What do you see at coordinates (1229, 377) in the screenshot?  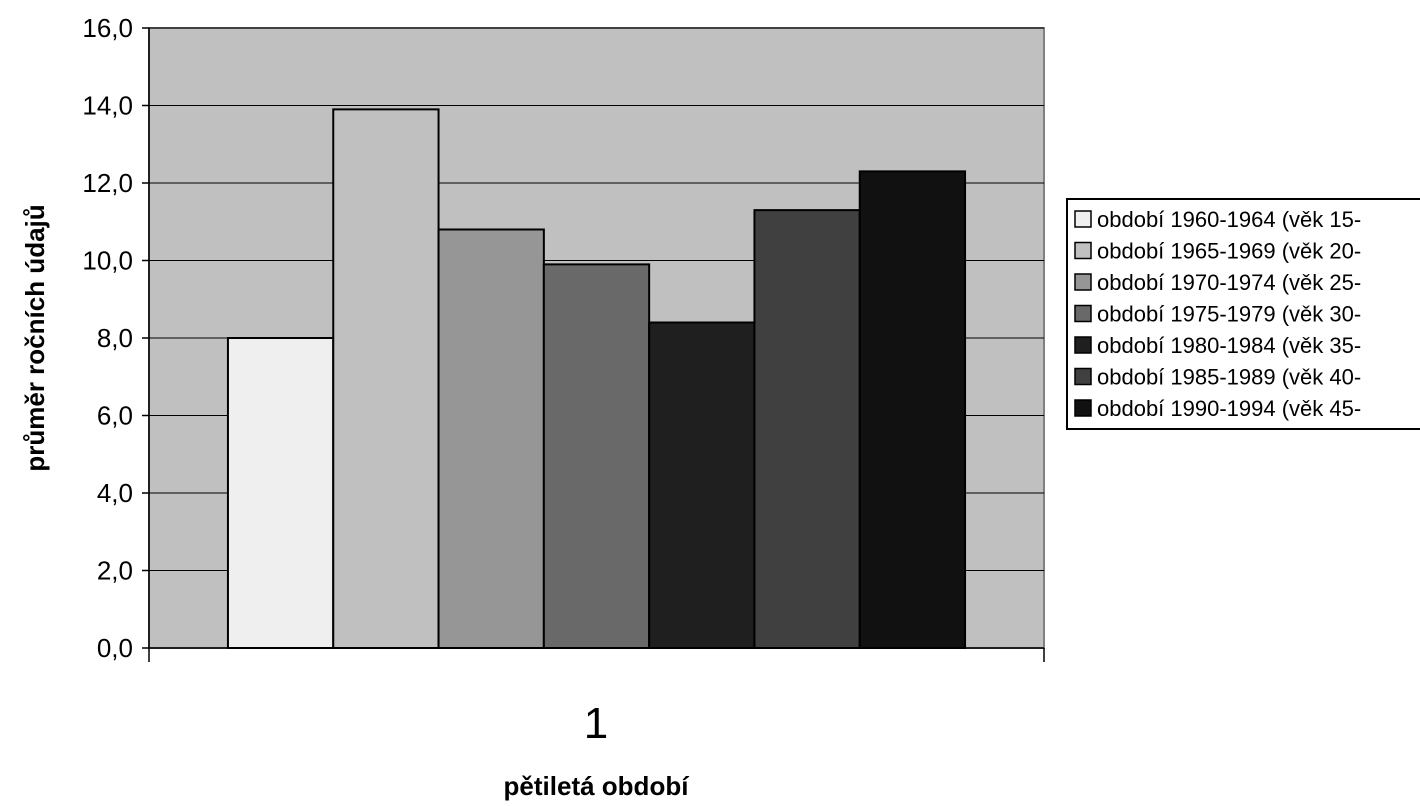 I see `legend-label: období 1985-1989 (věk 40-` at bounding box center [1229, 377].